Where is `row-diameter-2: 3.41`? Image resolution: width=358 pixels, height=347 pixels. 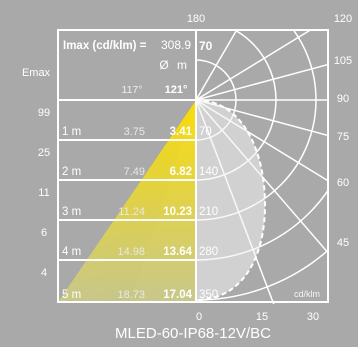 row-diameter-2: 3.41 is located at coordinates (181, 132).